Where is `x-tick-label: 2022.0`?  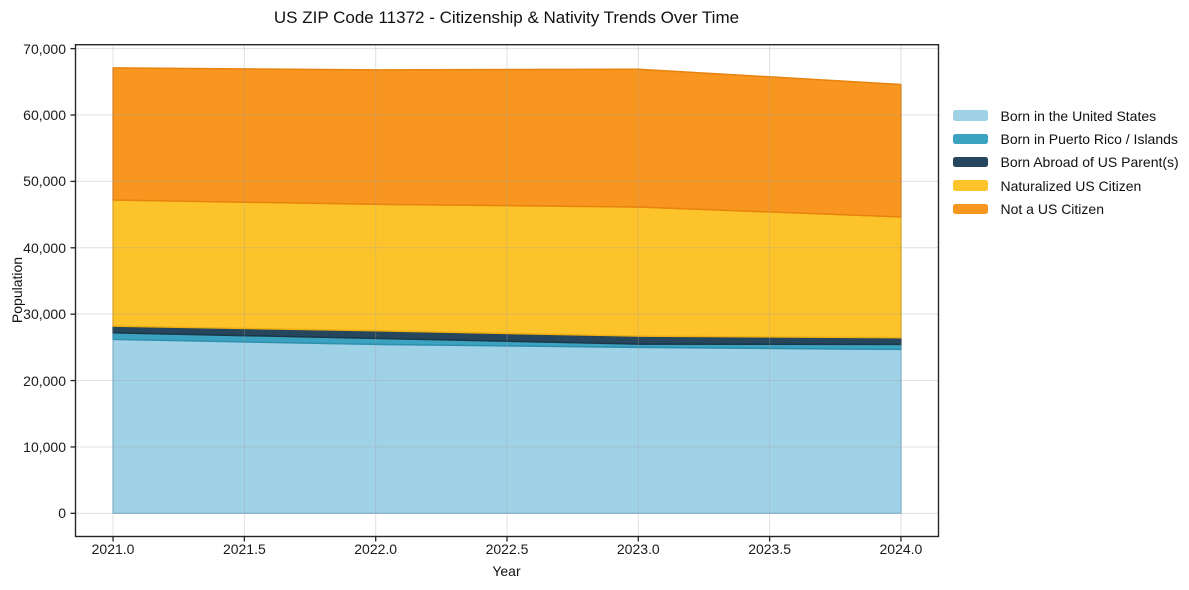 x-tick-label: 2022.0 is located at coordinates (376, 549).